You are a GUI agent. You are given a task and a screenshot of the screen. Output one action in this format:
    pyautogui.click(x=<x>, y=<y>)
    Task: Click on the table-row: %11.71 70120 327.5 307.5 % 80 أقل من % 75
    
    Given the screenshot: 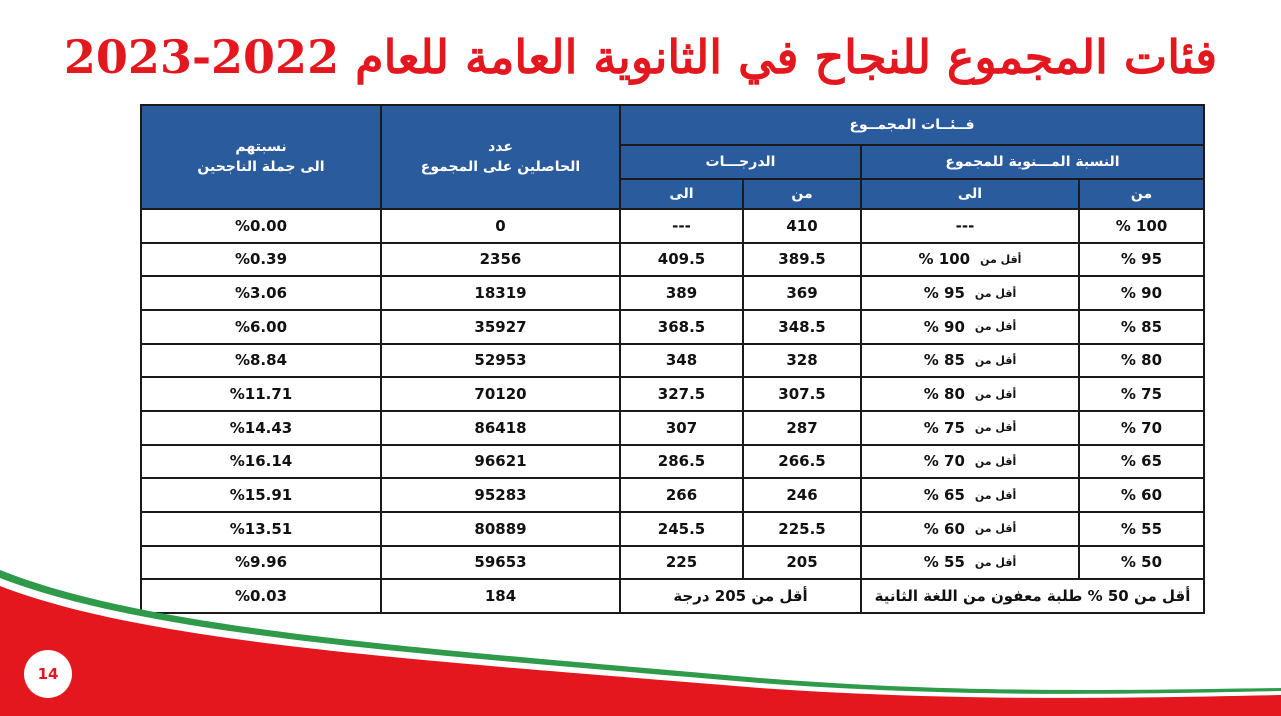 What is the action you would take?
    pyautogui.click(x=672, y=394)
    